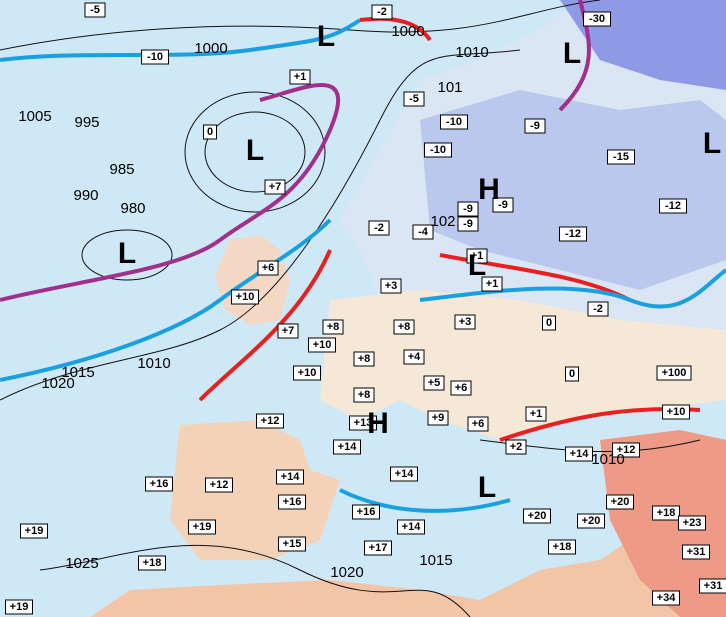  What do you see at coordinates (692, 523) in the screenshot?
I see `temperature-label: +23` at bounding box center [692, 523].